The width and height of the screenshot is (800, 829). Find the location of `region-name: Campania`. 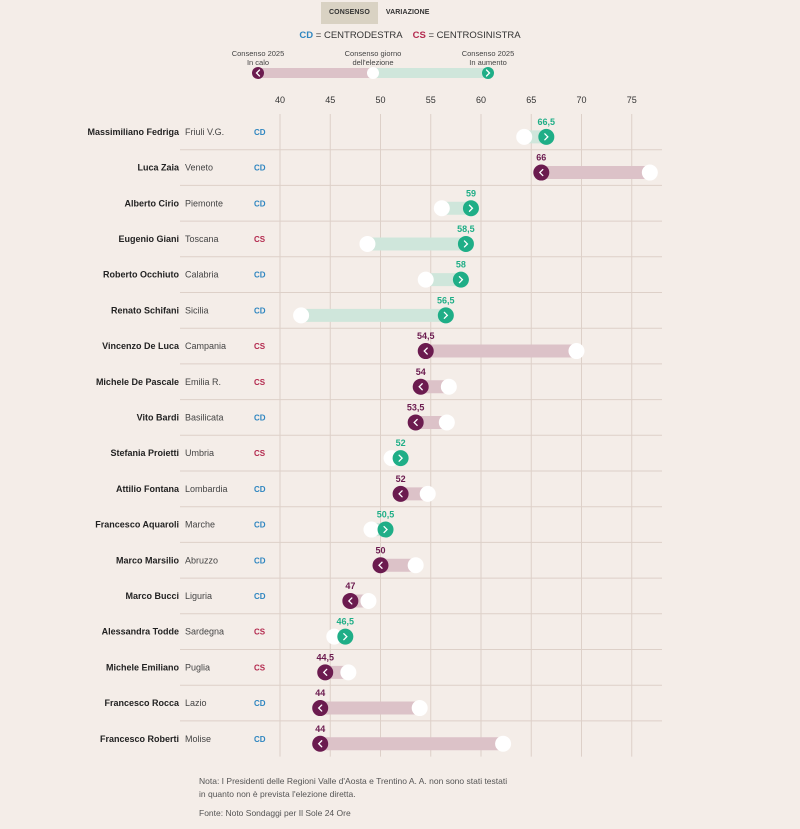

region-name: Campania is located at coordinates (205, 346).